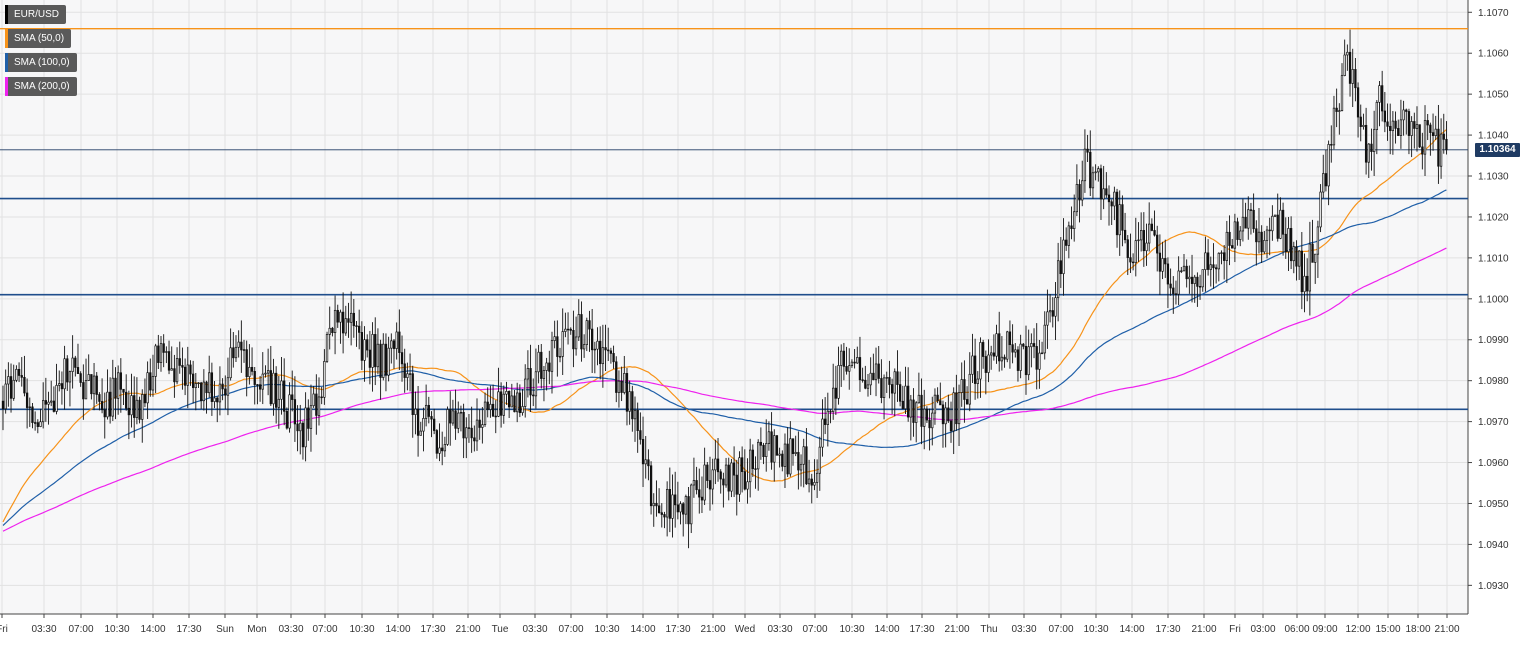  Describe the element at coordinates (225, 629) in the screenshot. I see `x-tick-label: Sun` at that location.